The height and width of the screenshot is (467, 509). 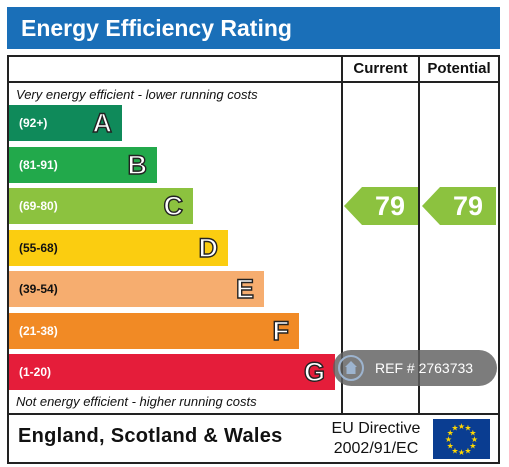 What do you see at coordinates (281, 330) in the screenshot?
I see `band-letter-f: F` at bounding box center [281, 330].